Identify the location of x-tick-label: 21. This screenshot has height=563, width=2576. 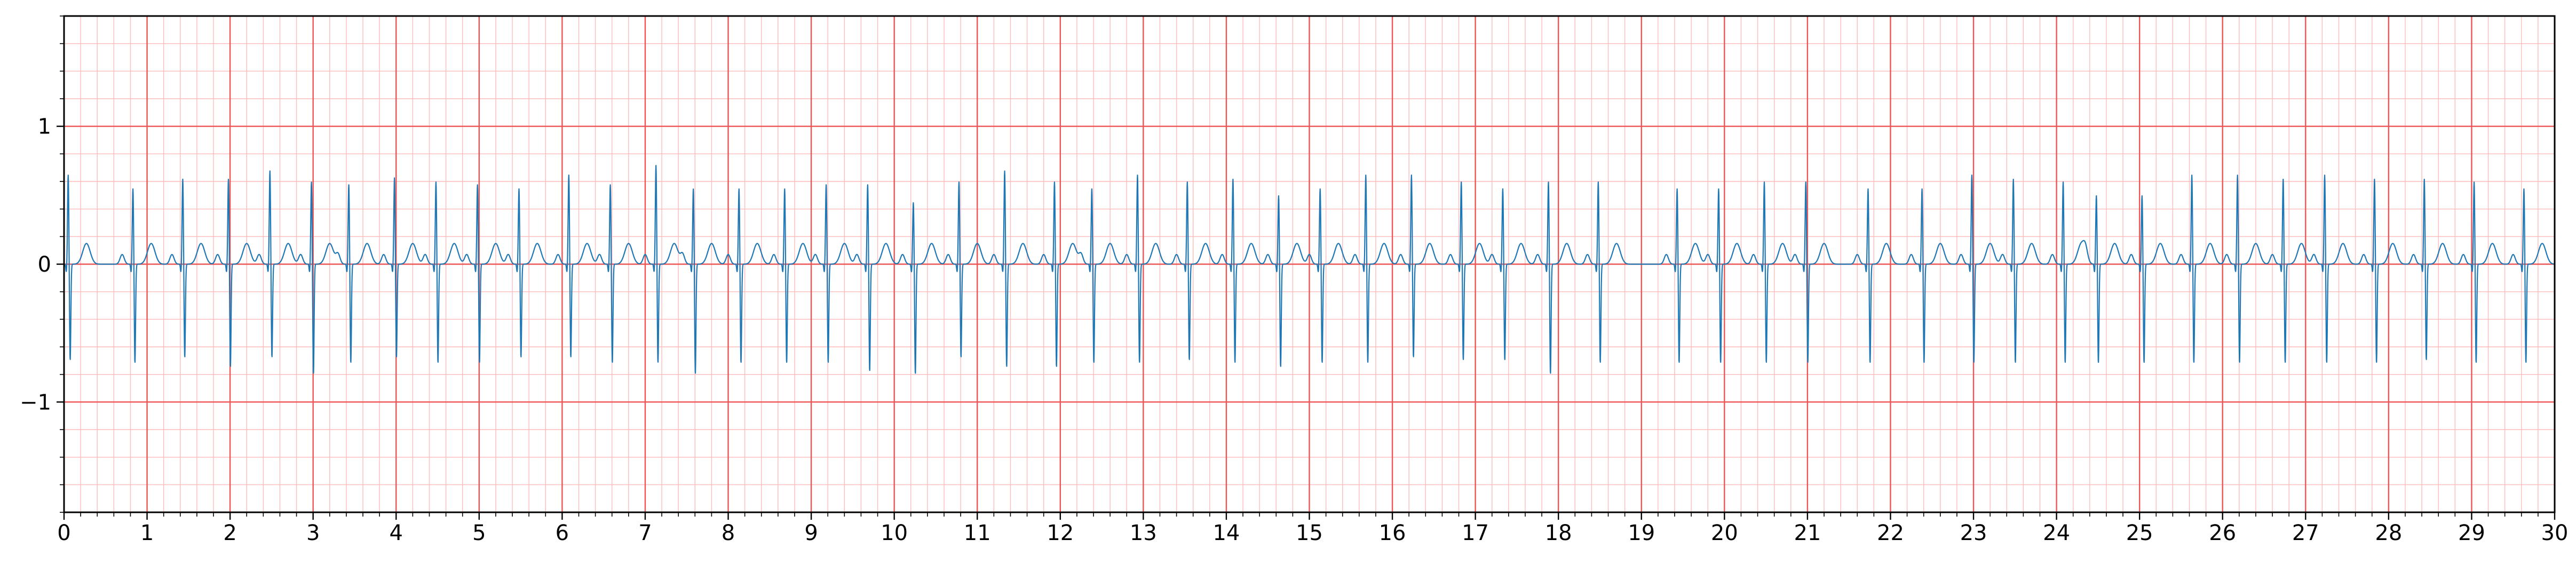
(1807, 533).